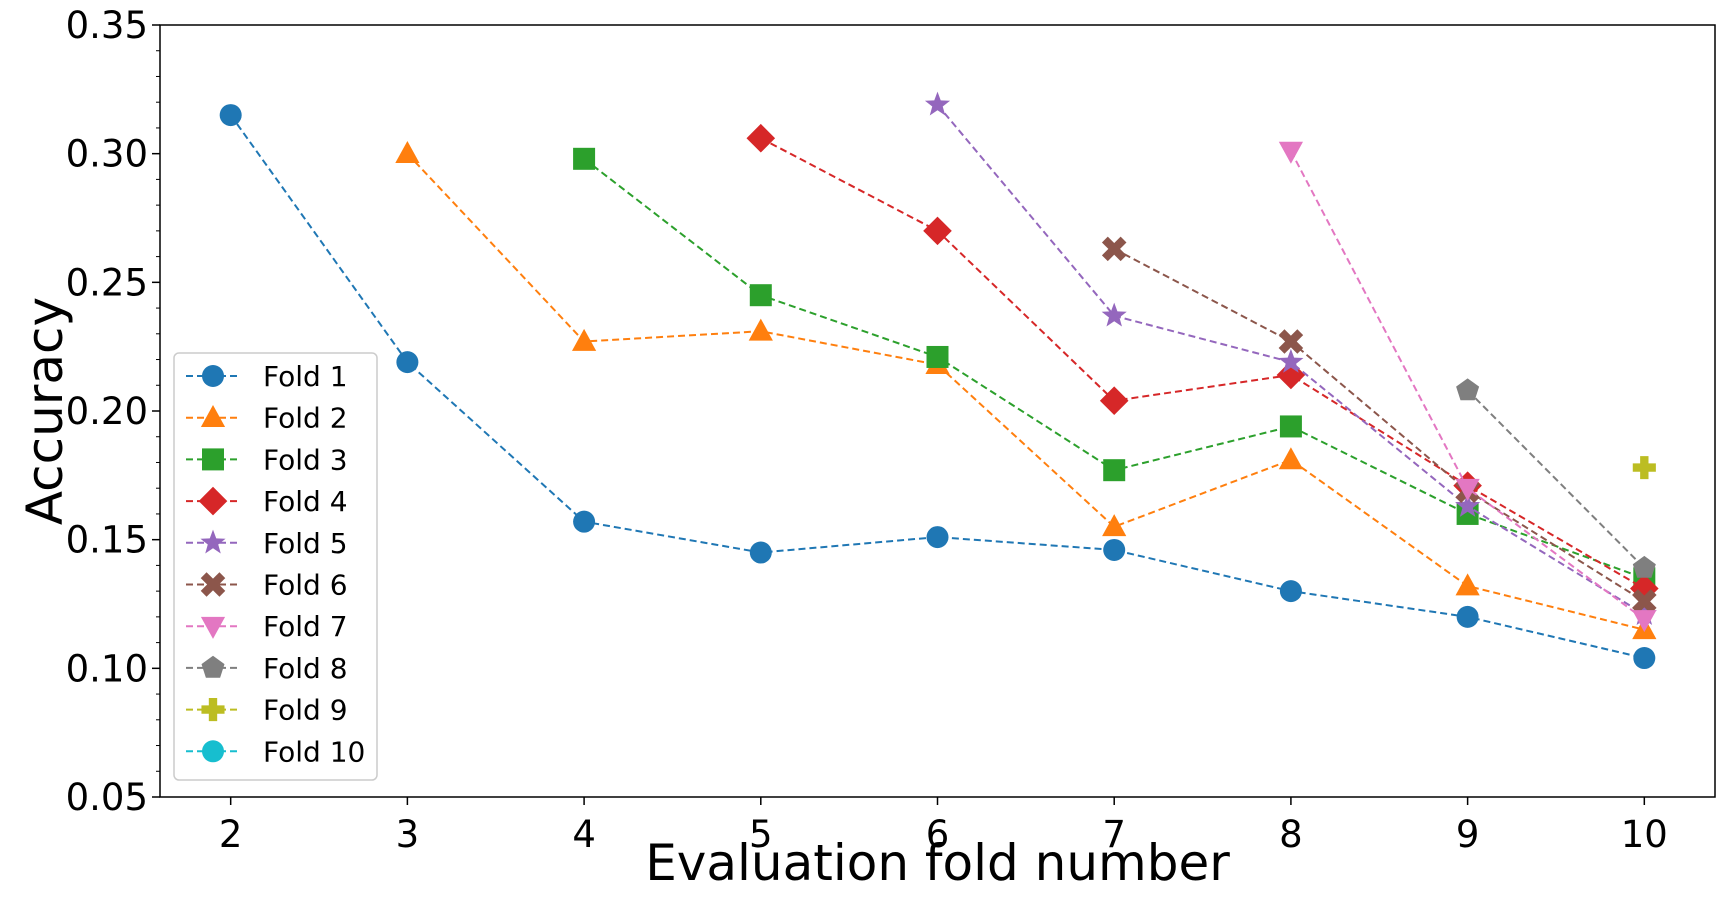 This screenshot has width=1723, height=906. What do you see at coordinates (1644, 834) in the screenshot?
I see `x-tick-label: 10` at bounding box center [1644, 834].